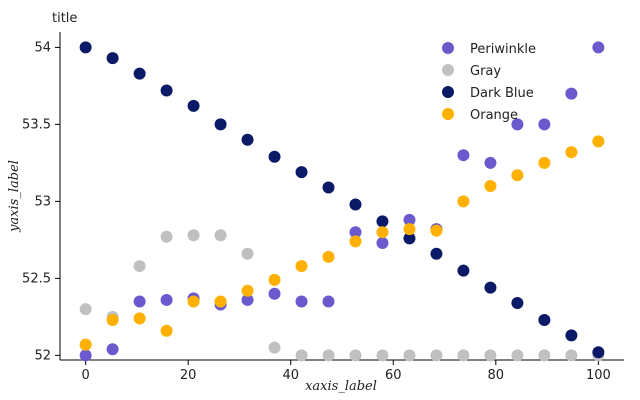 The width and height of the screenshot is (640, 400). I want to click on legend-marker-gray, so click(448, 70).